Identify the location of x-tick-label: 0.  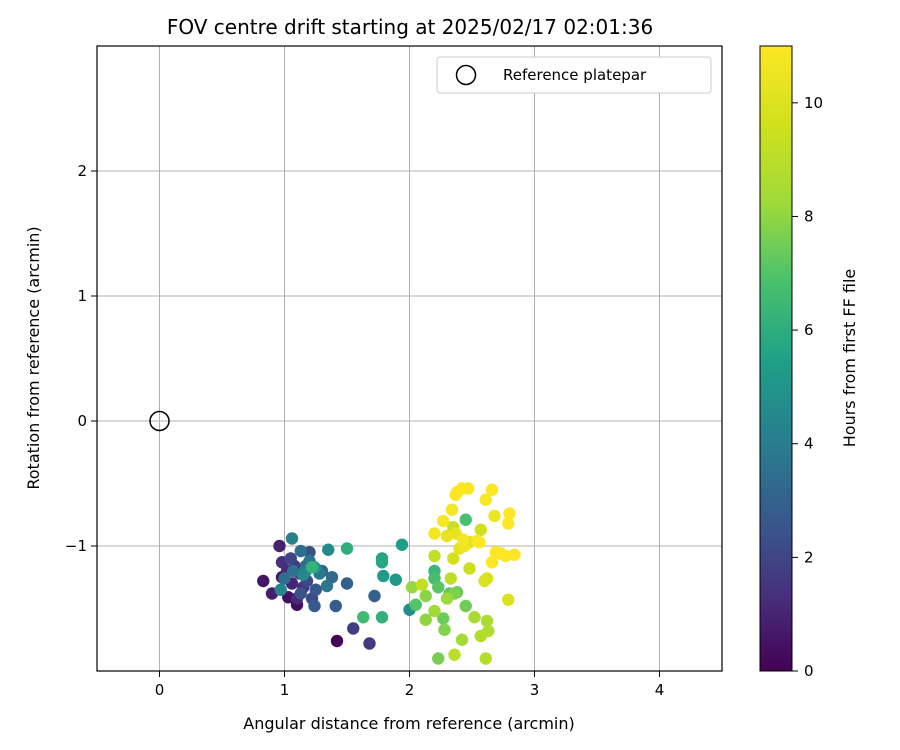
(160, 690).